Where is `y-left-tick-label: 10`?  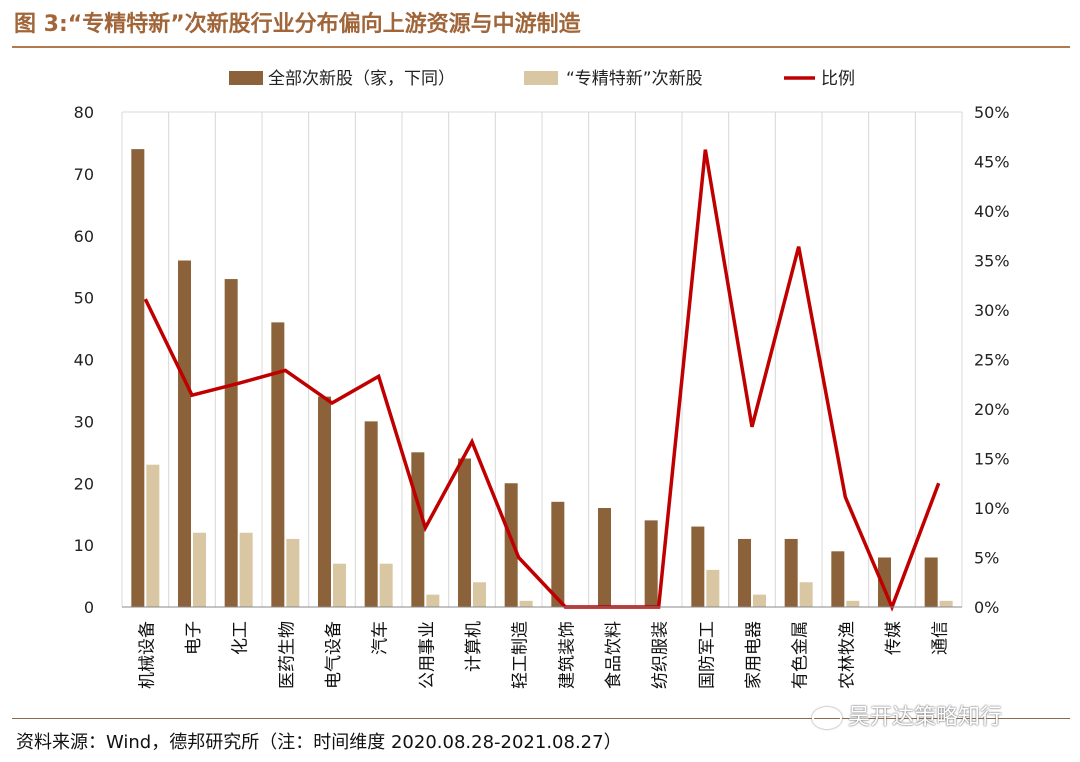
y-left-tick-label: 10 is located at coordinates (84, 545).